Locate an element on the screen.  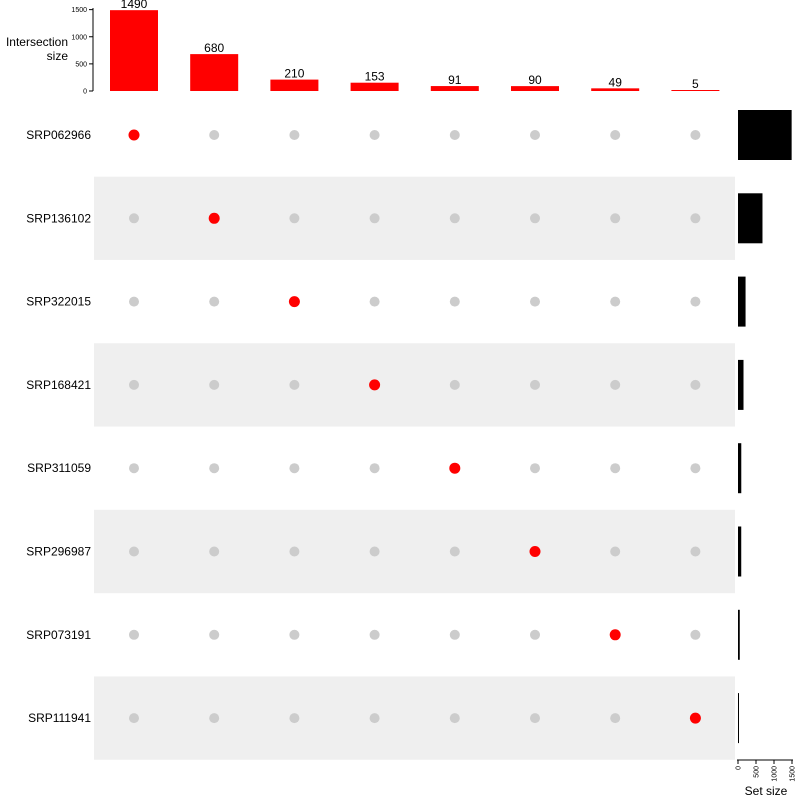
set-size-axis-title: Set size is located at coordinates (766, 791).